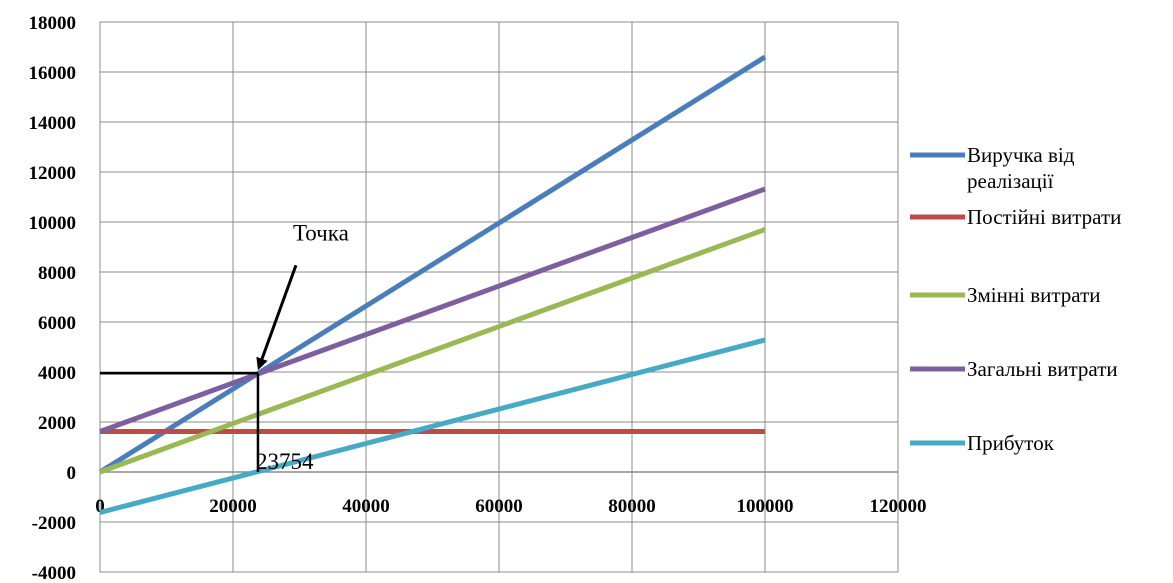  What do you see at coordinates (285, 461) in the screenshot?
I see `break-even-value-label: 23754` at bounding box center [285, 461].